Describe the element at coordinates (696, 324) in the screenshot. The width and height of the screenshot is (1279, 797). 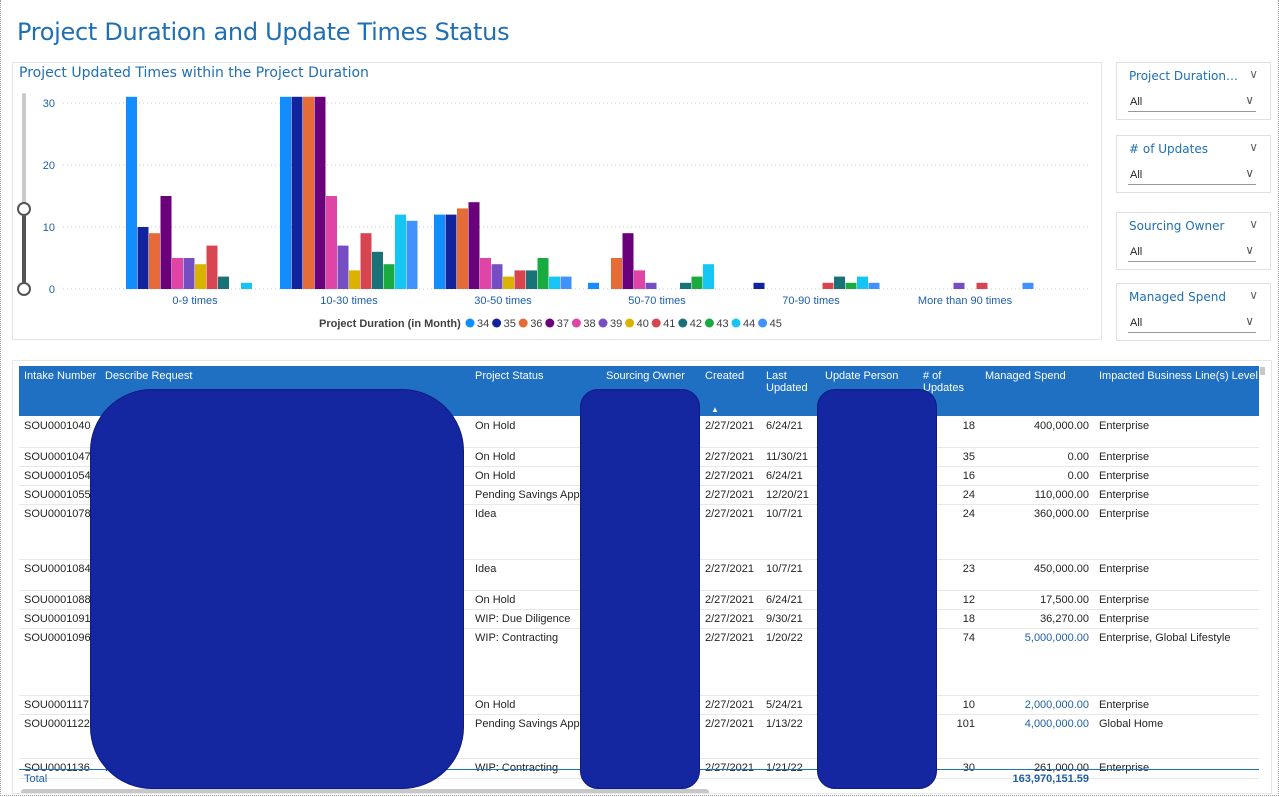
I see `legend-label: 42` at that location.